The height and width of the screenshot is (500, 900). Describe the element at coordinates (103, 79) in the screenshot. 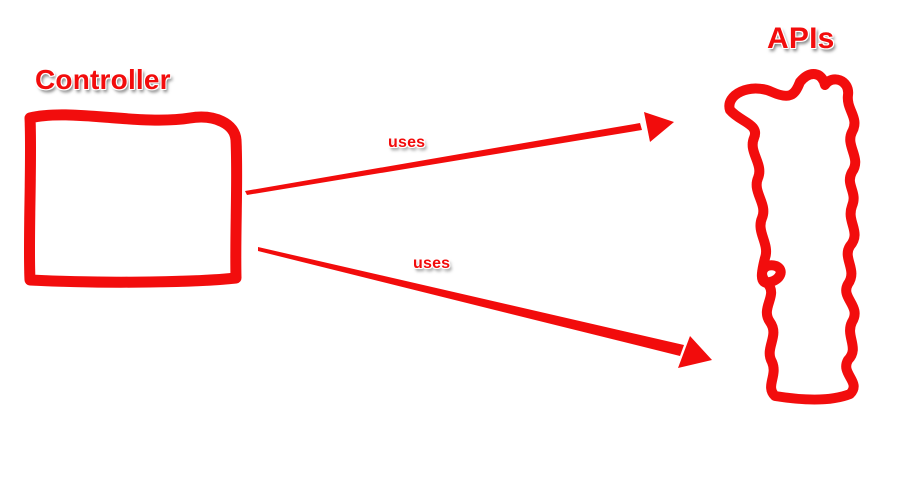

I see `controller-label: Controller` at that location.